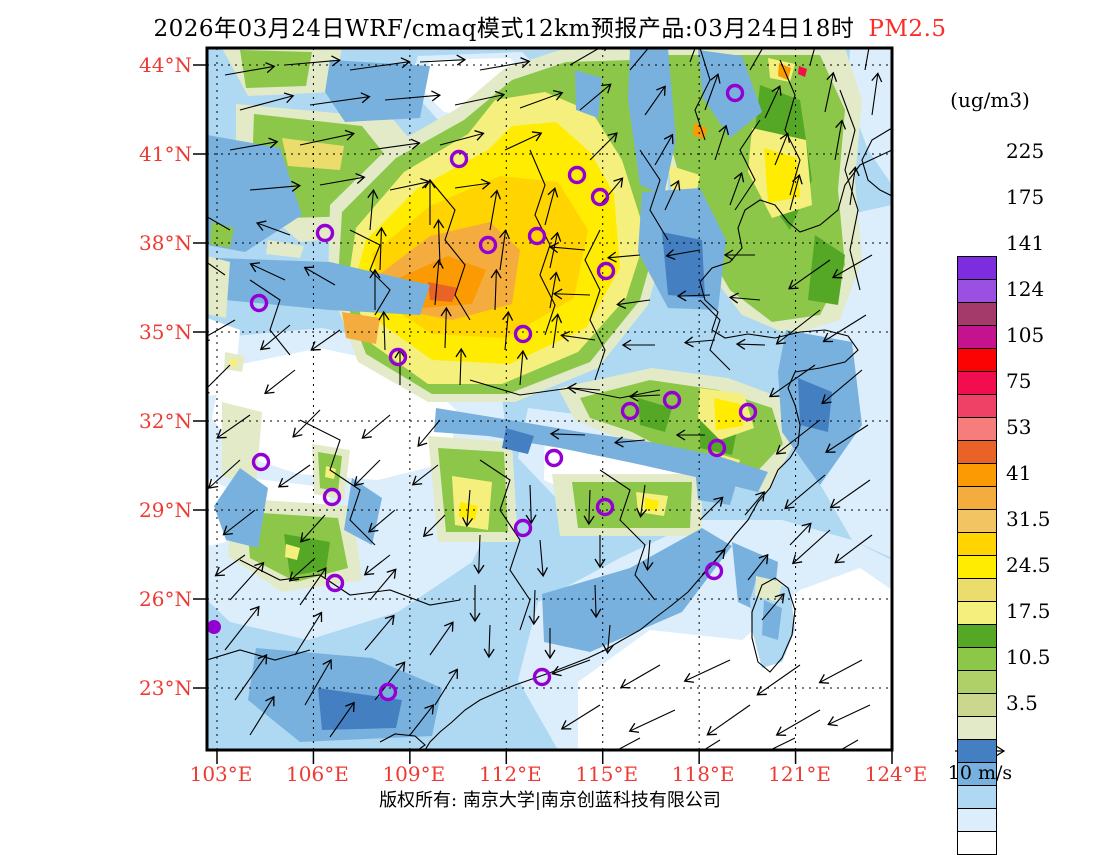  I want to click on lat-label: 38°N, so click(165, 243).